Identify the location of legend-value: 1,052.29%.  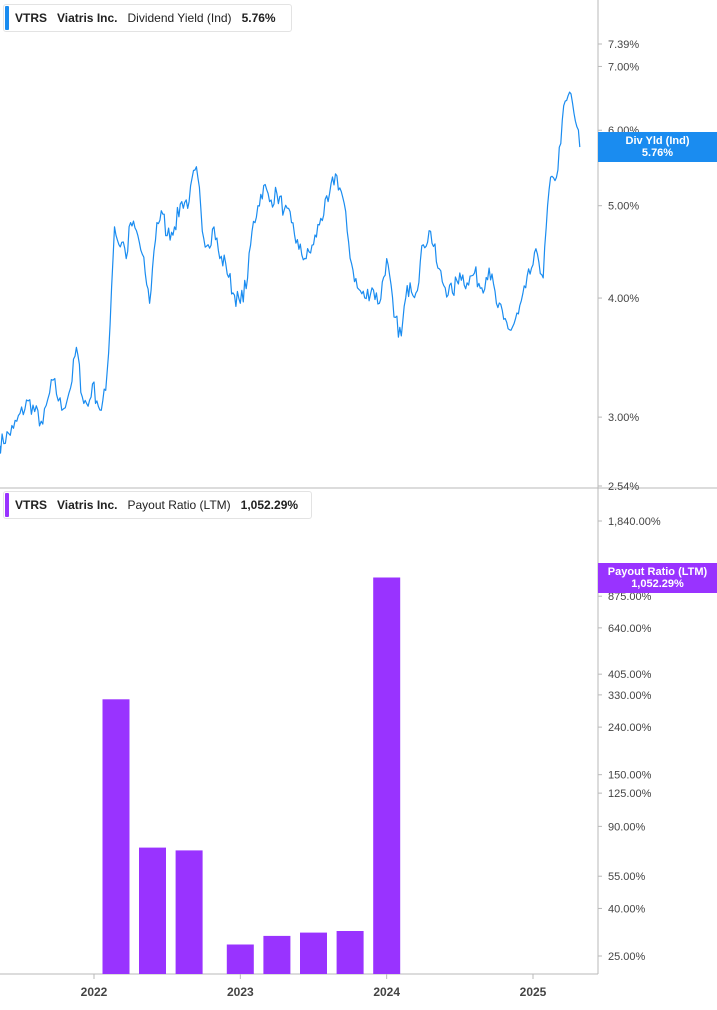
(269, 505).